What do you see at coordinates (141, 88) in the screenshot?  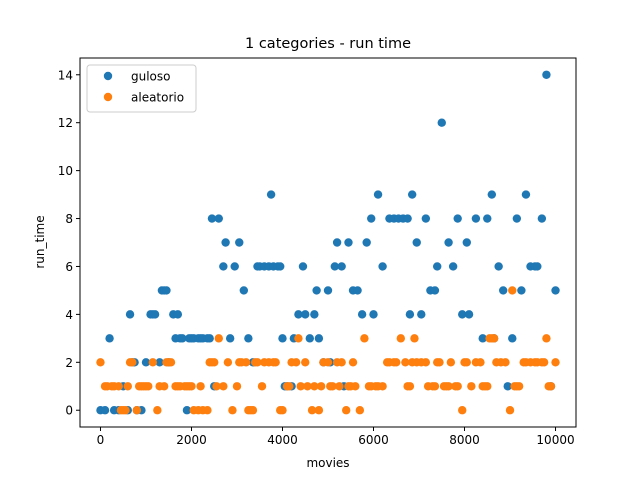 I see `legend-box` at bounding box center [141, 88].